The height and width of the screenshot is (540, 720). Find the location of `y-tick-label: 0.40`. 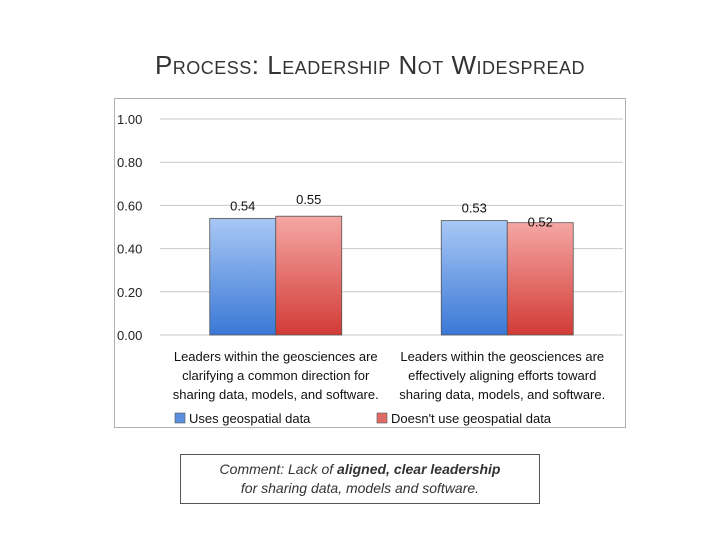

y-tick-label: 0.40 is located at coordinates (129, 249).